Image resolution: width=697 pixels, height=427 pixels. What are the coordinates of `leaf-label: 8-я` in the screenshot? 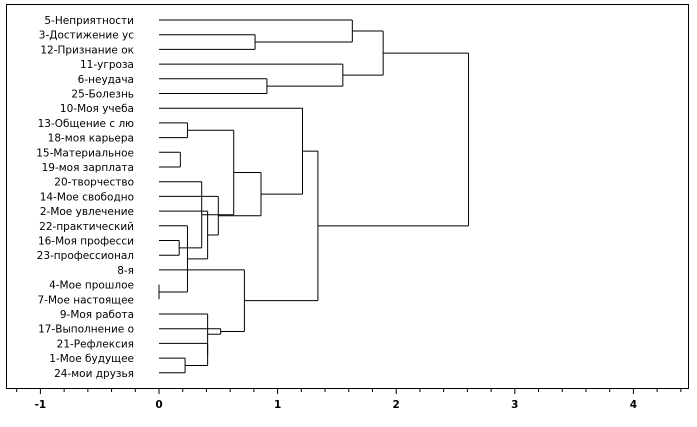 It's located at (125, 271).